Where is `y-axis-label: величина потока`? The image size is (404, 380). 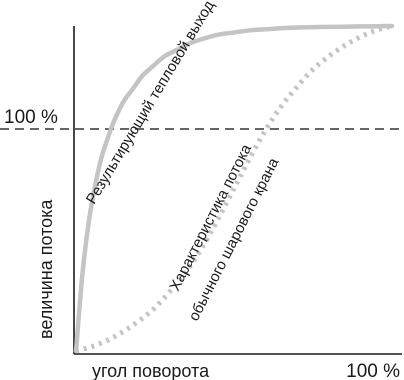 y-axis-label: величина потока is located at coordinates (46, 269).